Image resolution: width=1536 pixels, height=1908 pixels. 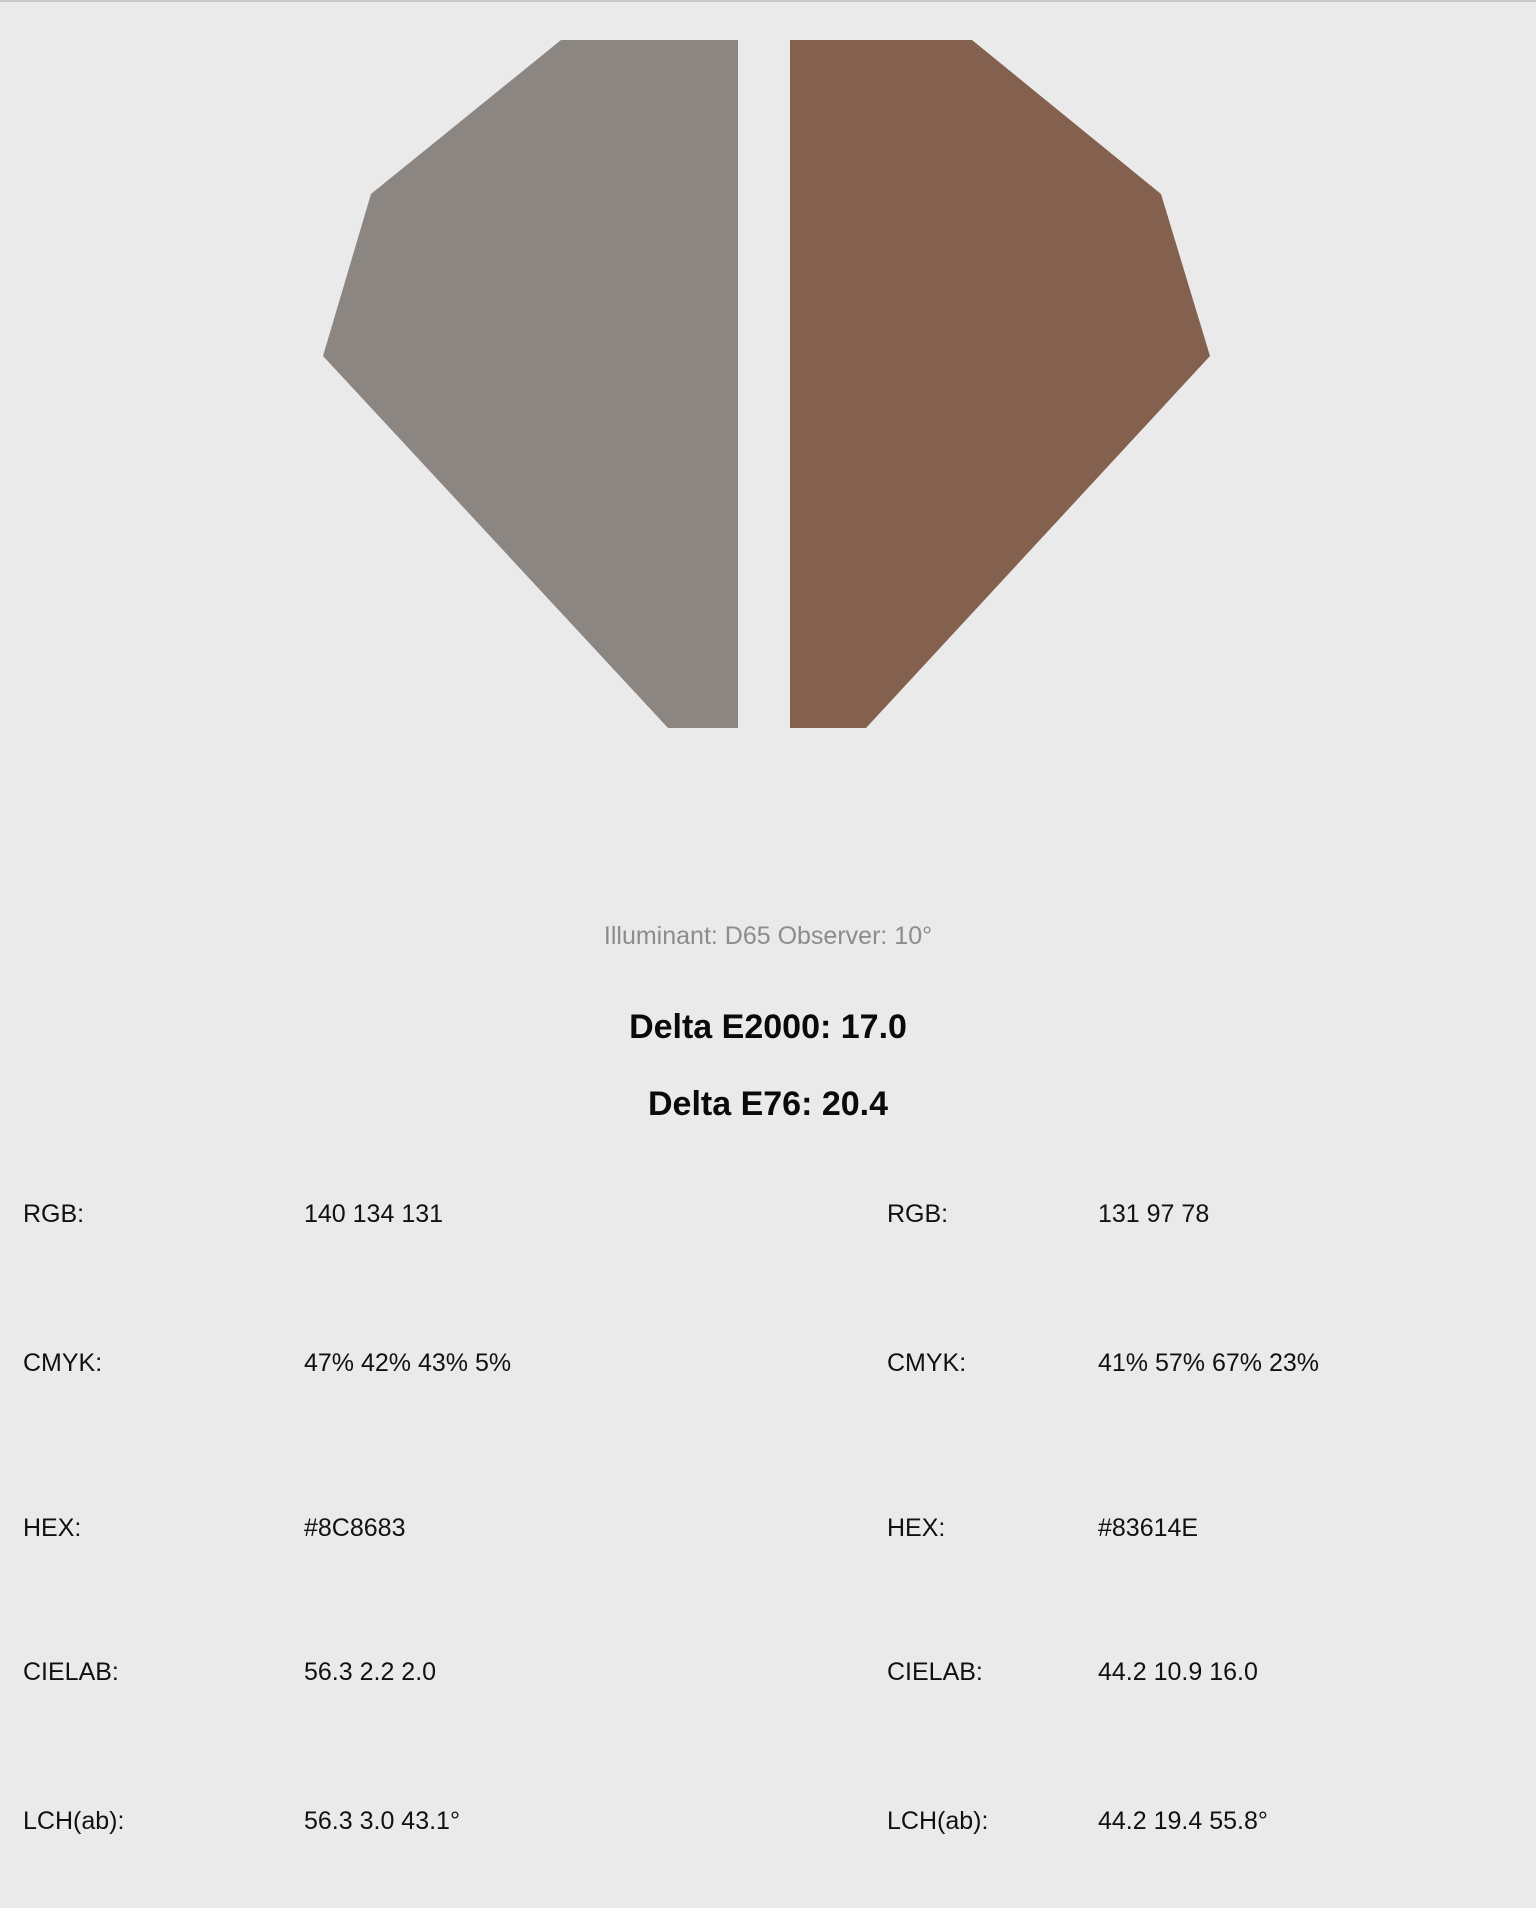 What do you see at coordinates (408, 1363) in the screenshot?
I see `cmyk-value-left: 47% 42% 43% 5%` at bounding box center [408, 1363].